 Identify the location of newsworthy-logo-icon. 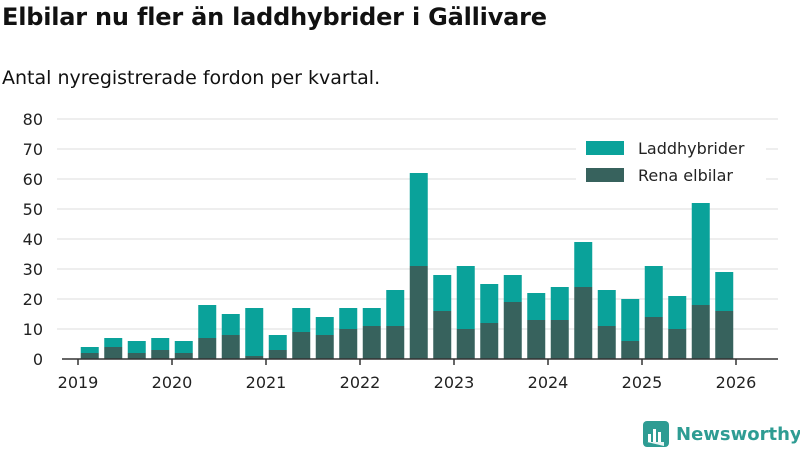
(656, 434).